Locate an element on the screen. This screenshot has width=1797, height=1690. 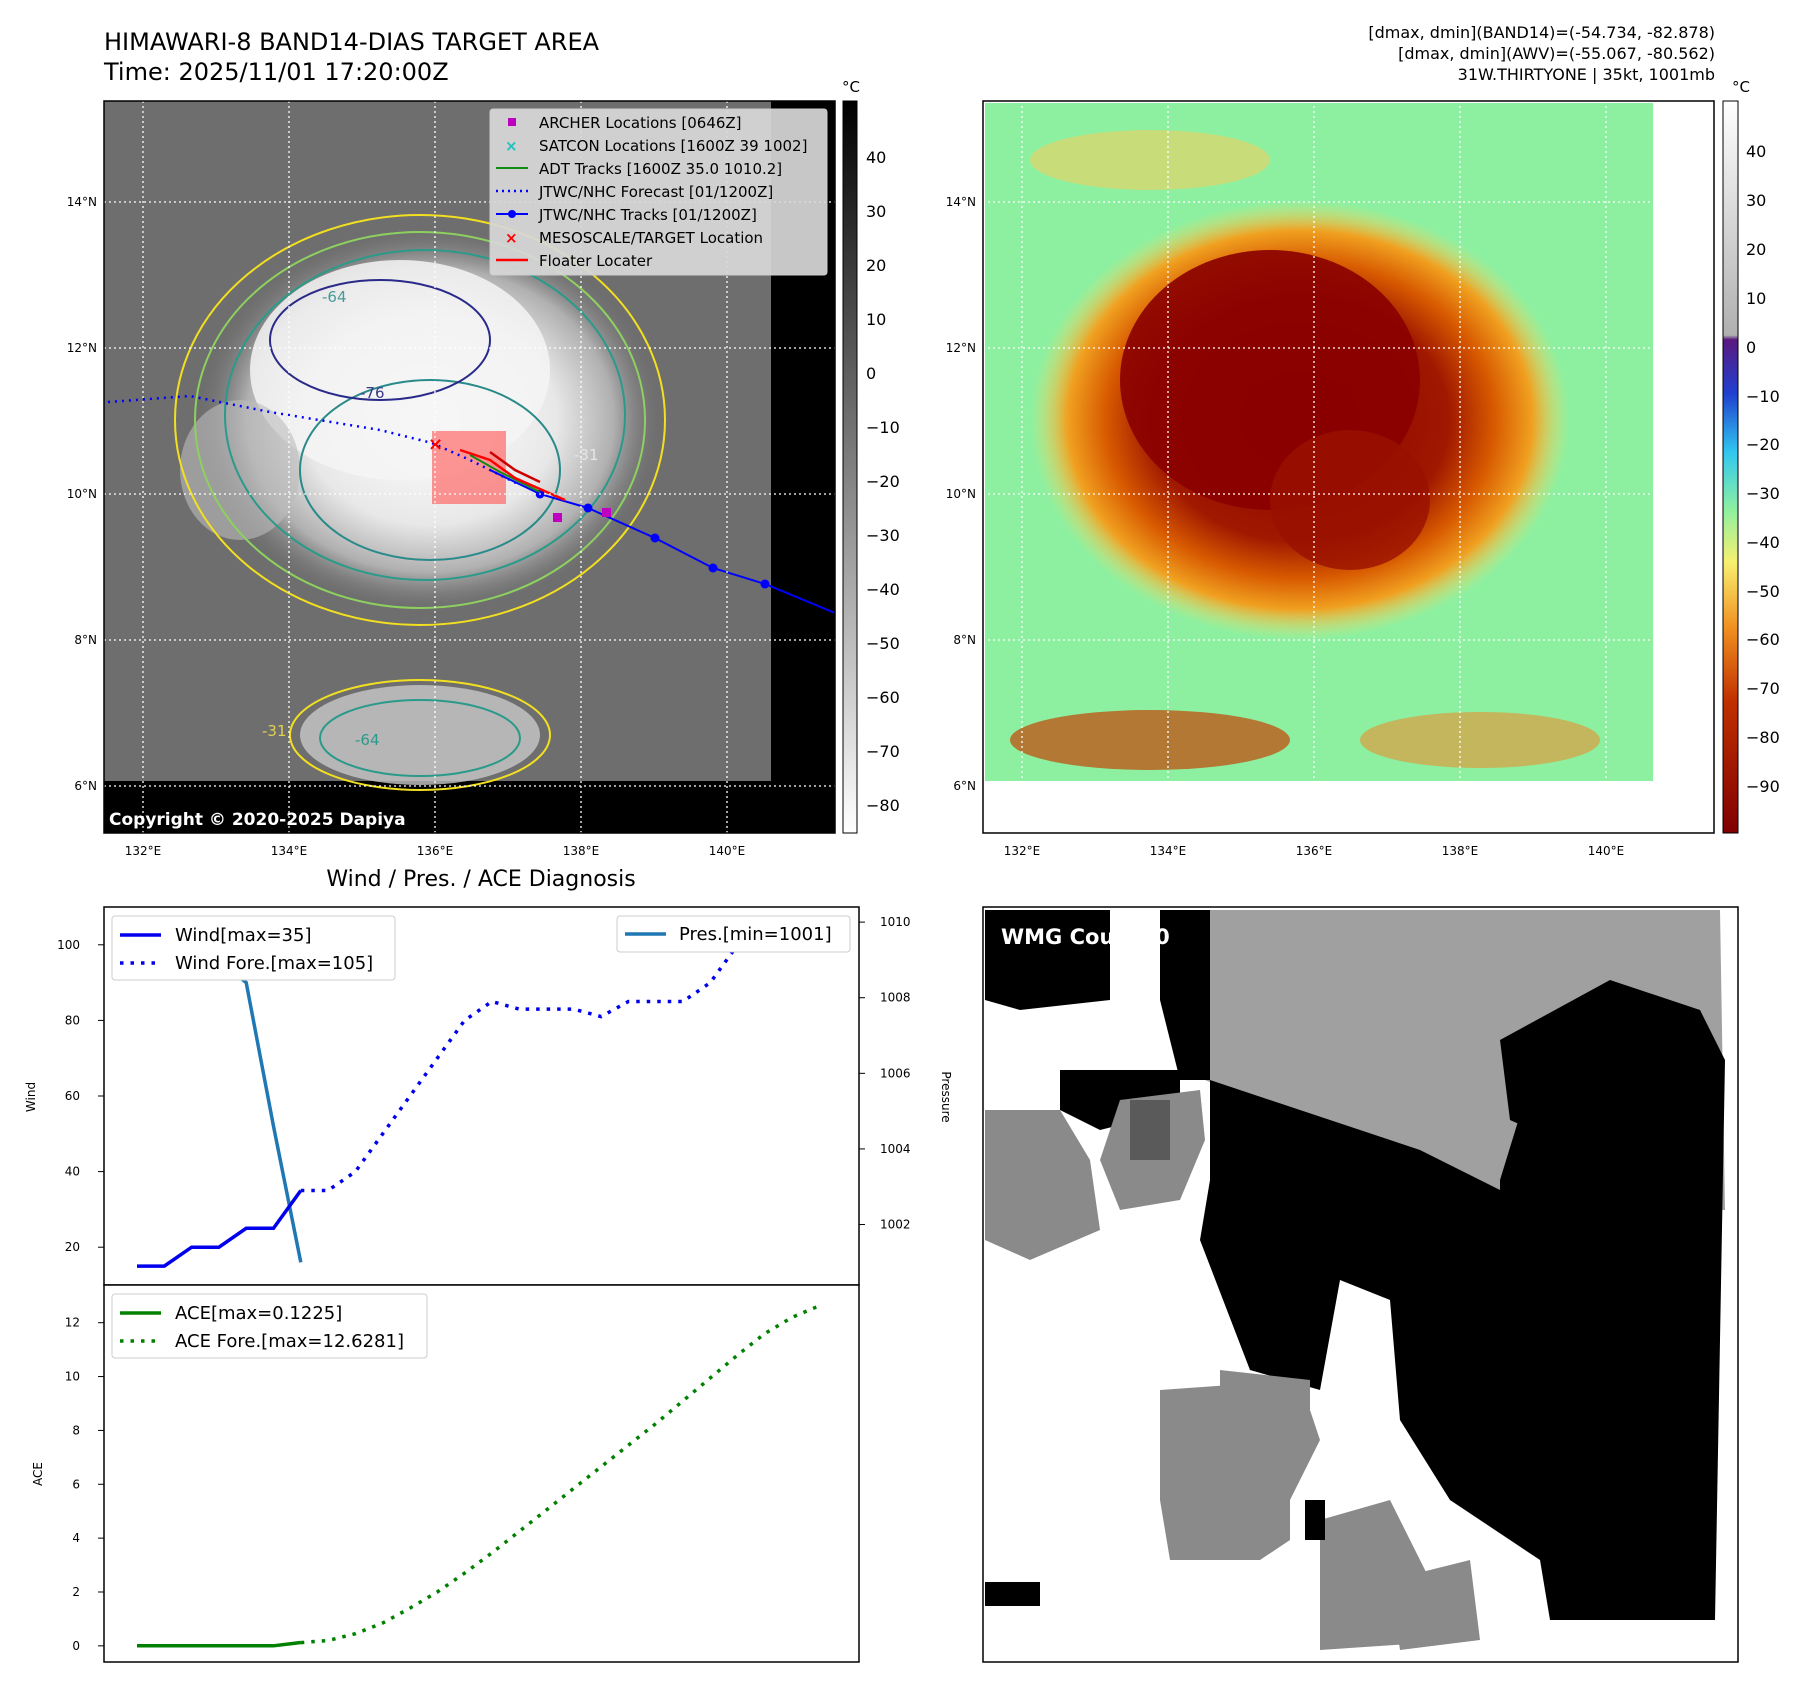
color-cloud-band is located at coordinates (1150, 740).